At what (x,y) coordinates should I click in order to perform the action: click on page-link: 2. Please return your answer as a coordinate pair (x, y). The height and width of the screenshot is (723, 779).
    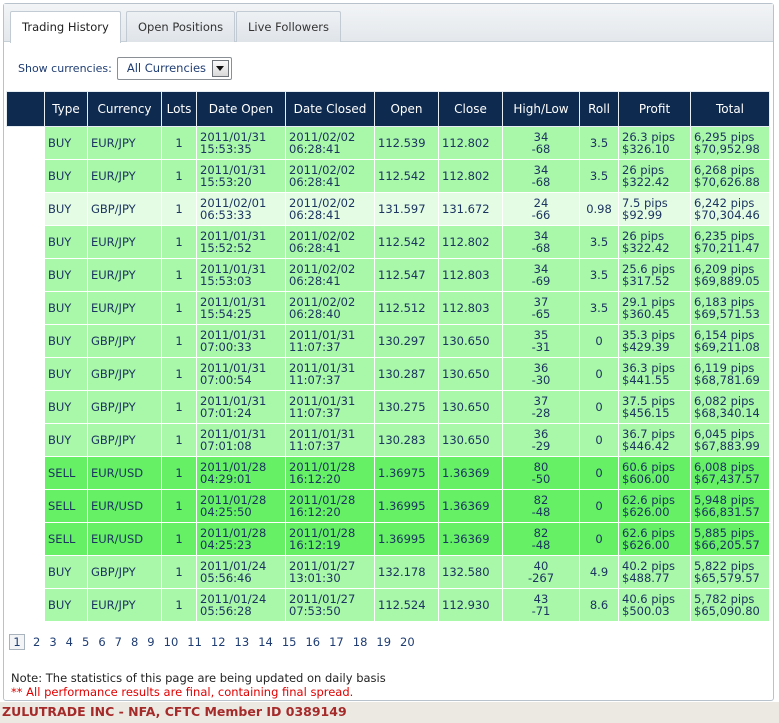
    Looking at the image, I should click on (37, 642).